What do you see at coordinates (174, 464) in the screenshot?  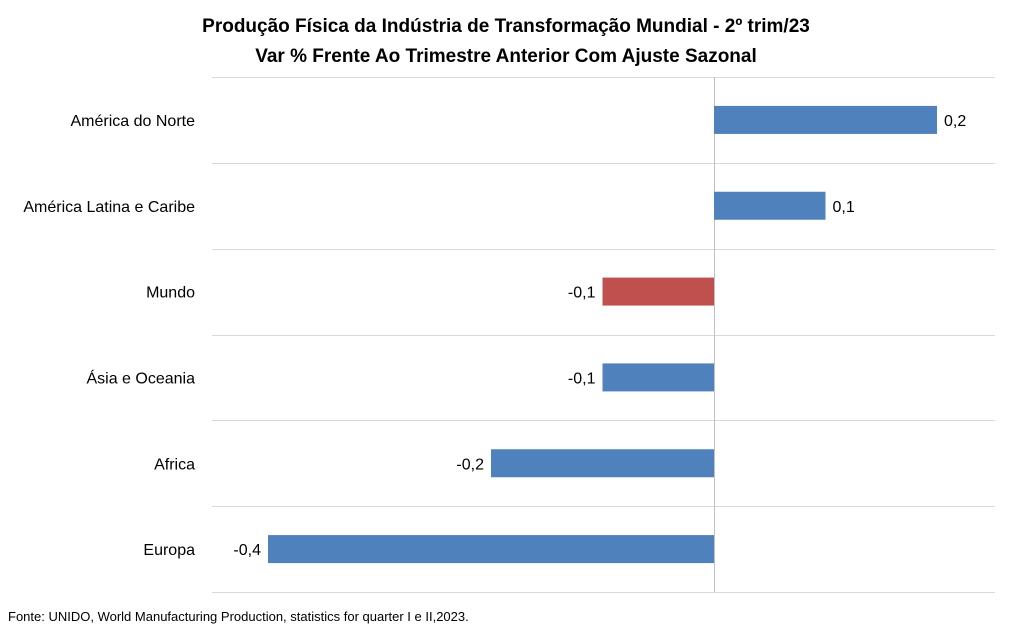 I see `category-label: Africa` at bounding box center [174, 464].